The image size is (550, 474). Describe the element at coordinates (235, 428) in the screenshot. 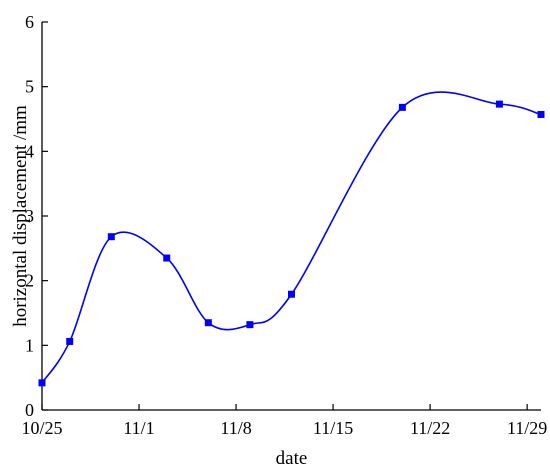

I see `x-tick-label: 11/8` at that location.